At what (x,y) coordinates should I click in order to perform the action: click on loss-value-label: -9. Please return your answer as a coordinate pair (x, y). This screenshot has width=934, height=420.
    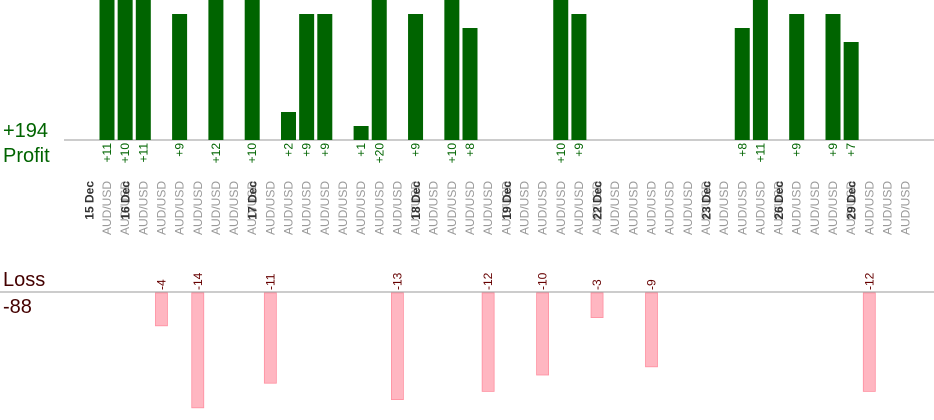
    Looking at the image, I should click on (652, 284).